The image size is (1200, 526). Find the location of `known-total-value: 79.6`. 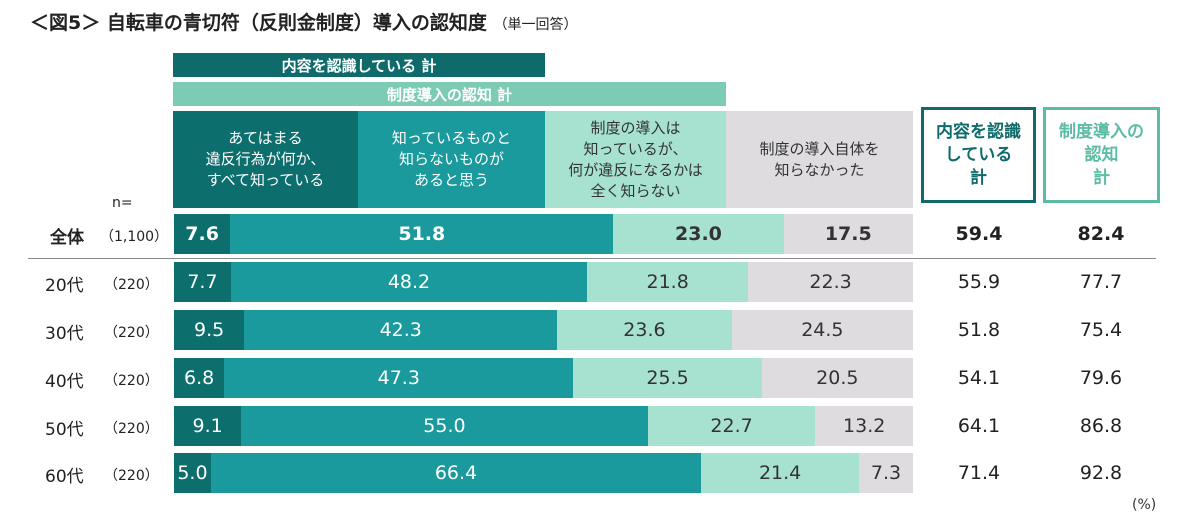

known-total-value: 79.6 is located at coordinates (1101, 378).